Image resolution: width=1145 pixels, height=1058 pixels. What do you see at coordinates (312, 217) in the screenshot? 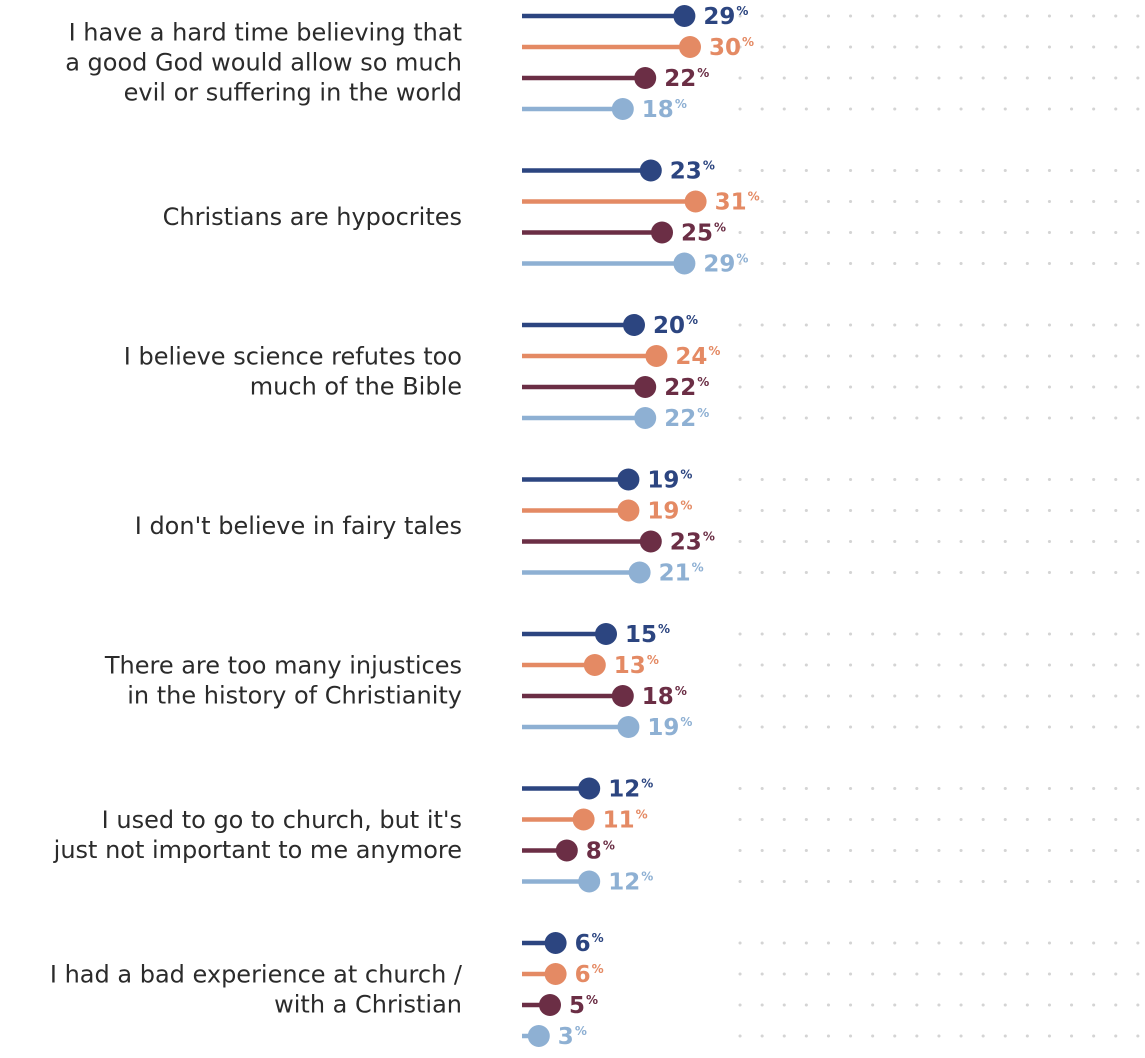
I see `category-label-line: Christians are hypocrites` at bounding box center [312, 217].